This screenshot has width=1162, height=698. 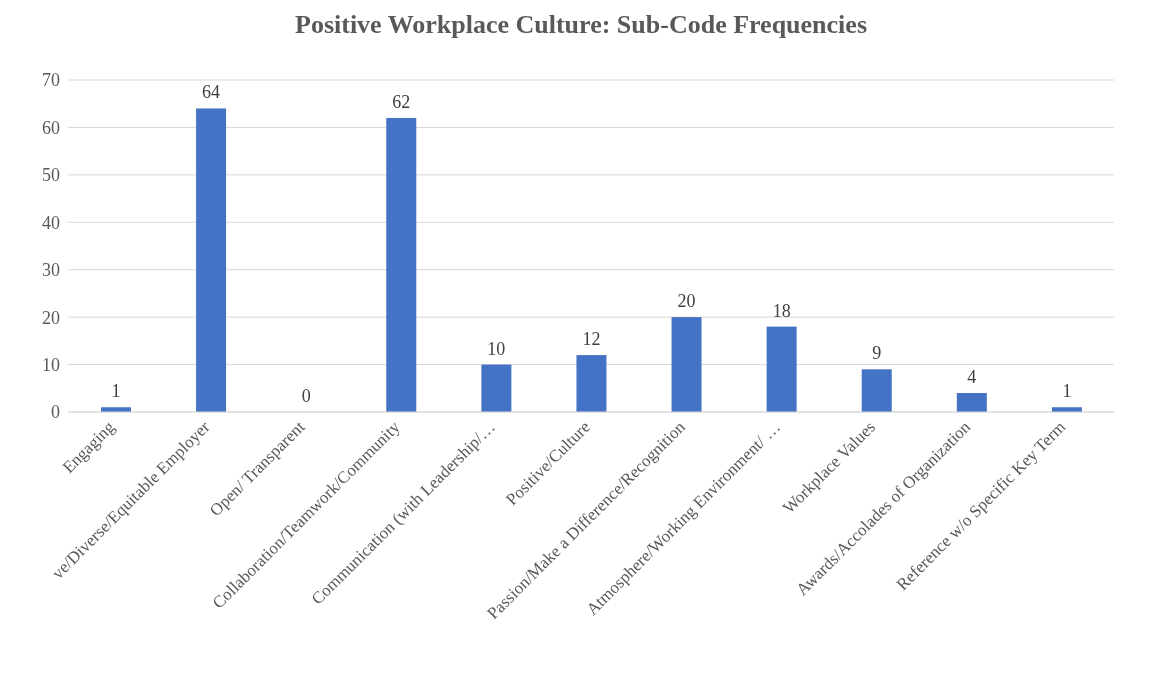 I want to click on y-tick-label: 40, so click(x=51, y=222).